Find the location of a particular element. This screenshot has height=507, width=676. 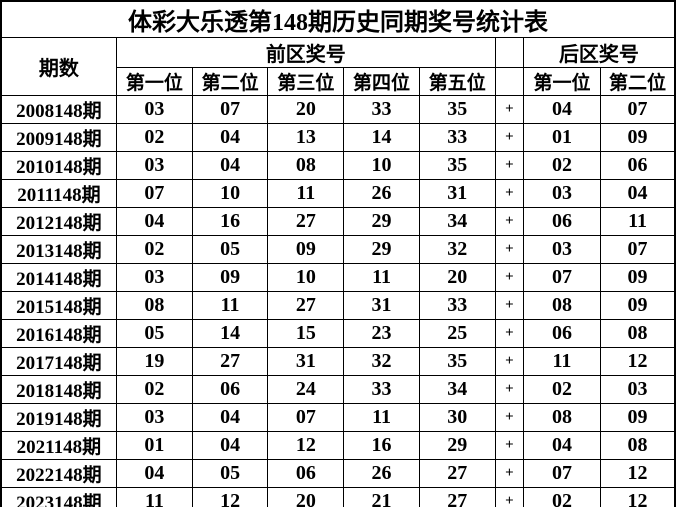

front-number-cell: 25 is located at coordinates (457, 333).